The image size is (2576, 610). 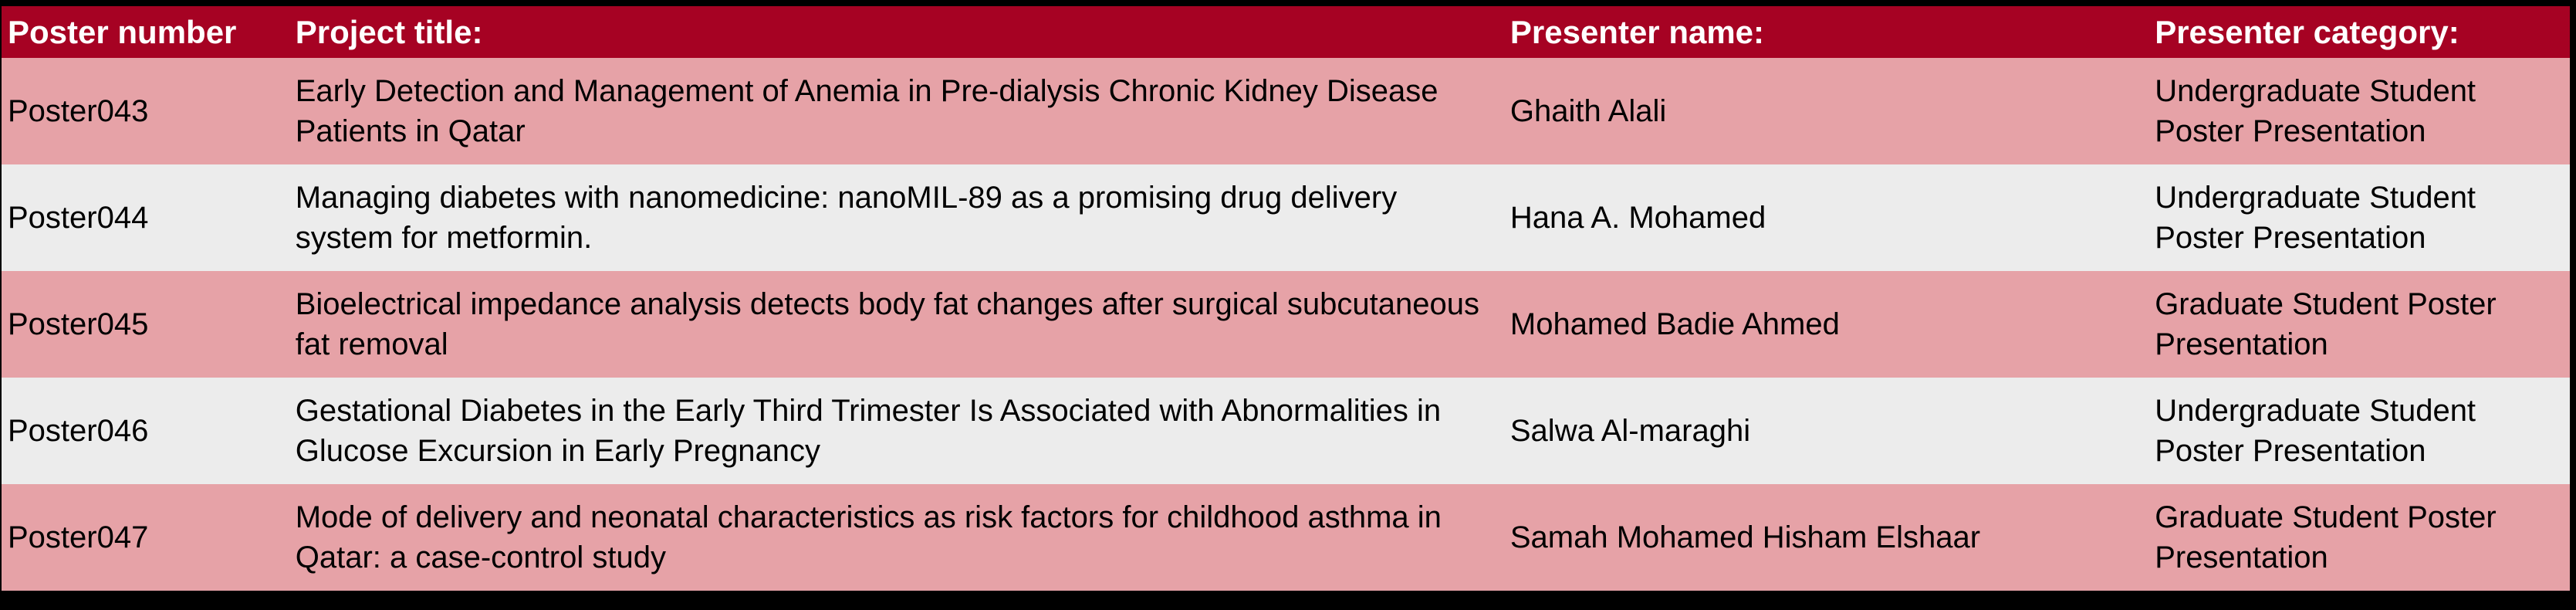 I want to click on presenter-name-cell: Mohamed Badie Ahmed, so click(x=1826, y=324).